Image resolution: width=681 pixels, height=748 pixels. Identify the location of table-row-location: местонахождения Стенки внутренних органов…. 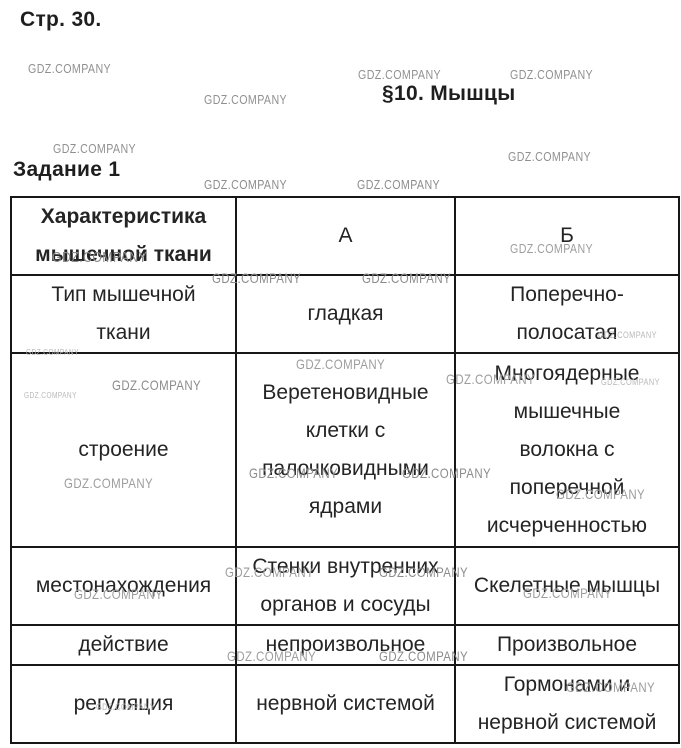
(345, 586).